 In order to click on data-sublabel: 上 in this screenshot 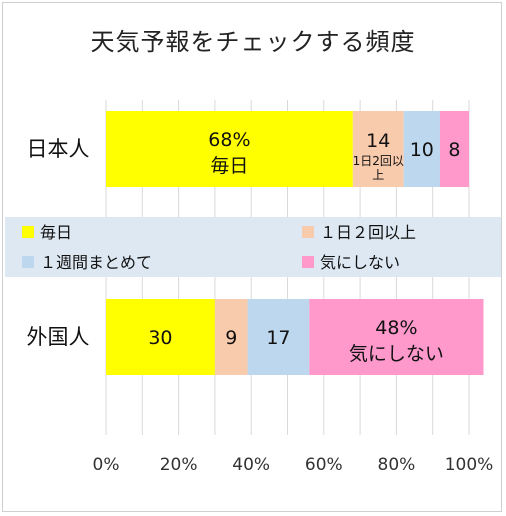, I will do `click(378, 175)`.